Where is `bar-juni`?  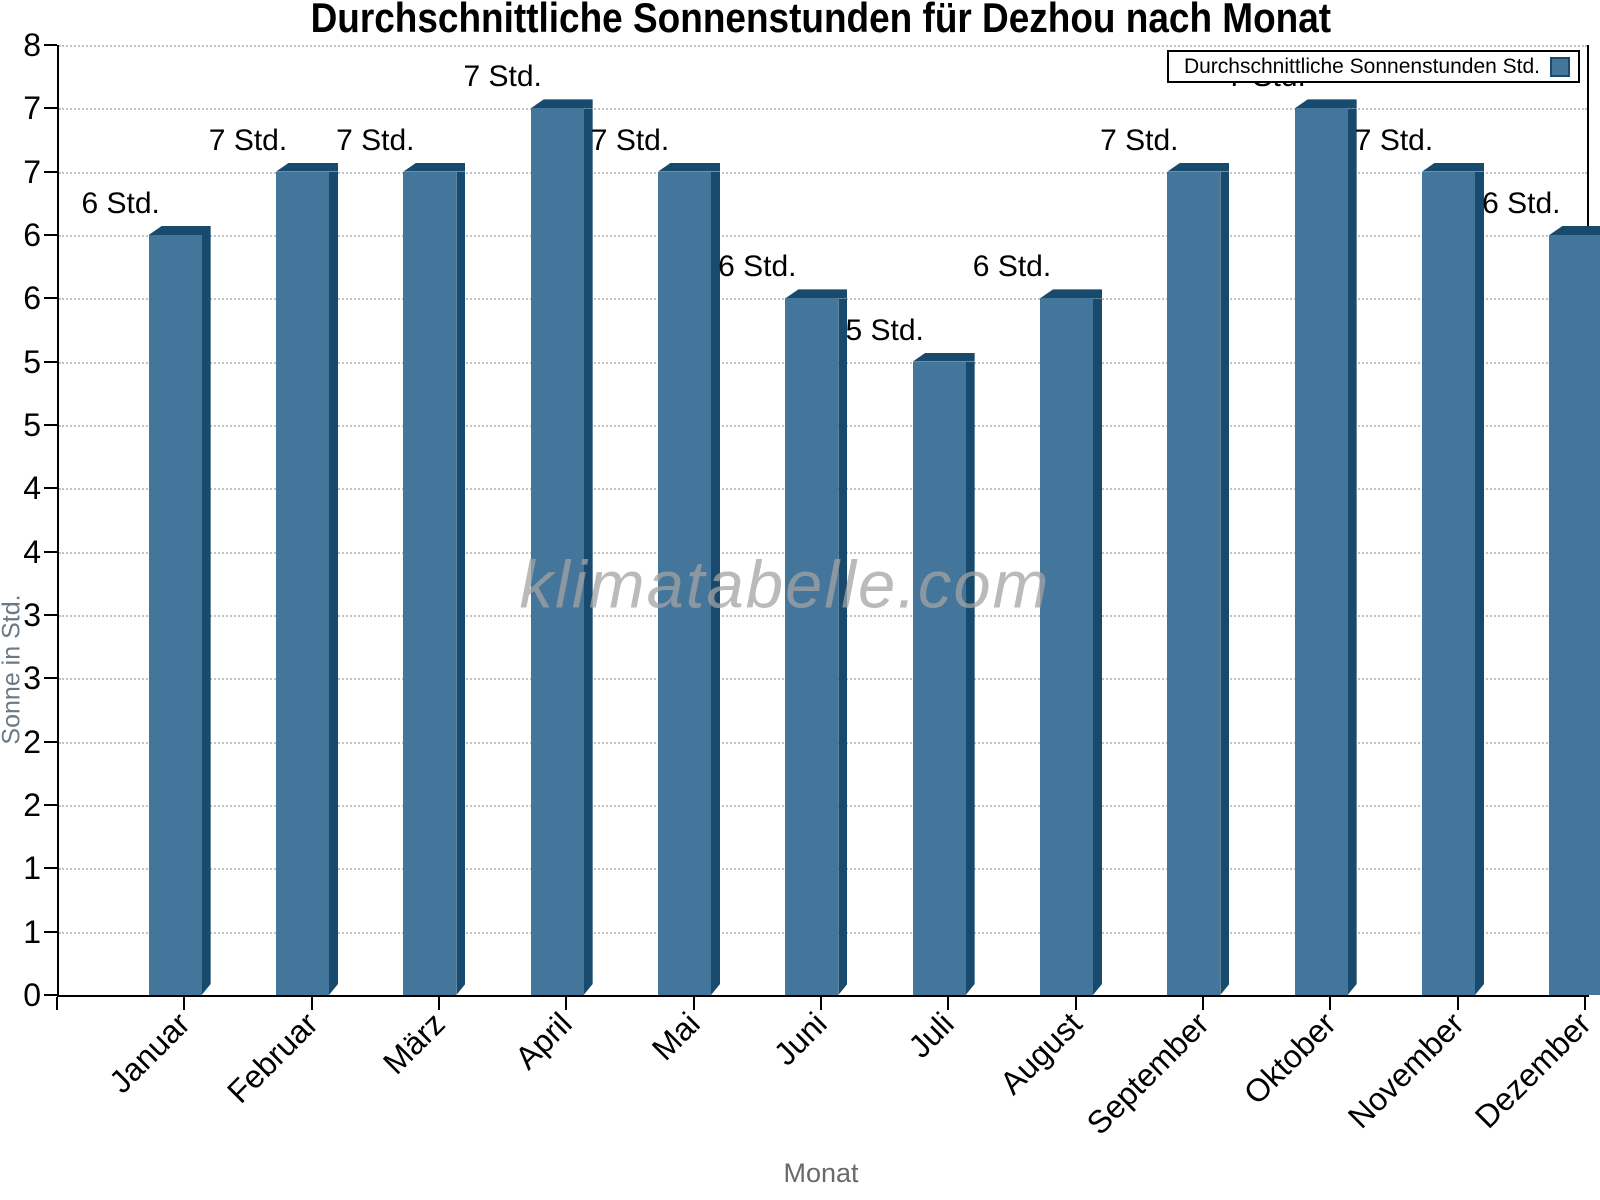
bar-juni is located at coordinates (816, 642).